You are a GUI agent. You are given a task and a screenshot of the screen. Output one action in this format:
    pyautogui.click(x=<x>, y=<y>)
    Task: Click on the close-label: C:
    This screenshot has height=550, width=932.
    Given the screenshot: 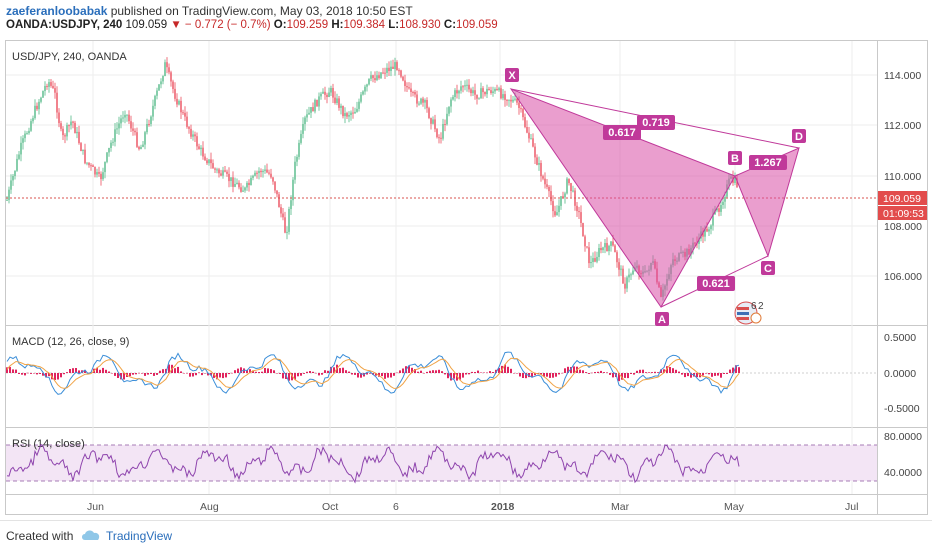 What is the action you would take?
    pyautogui.click(x=450, y=25)
    